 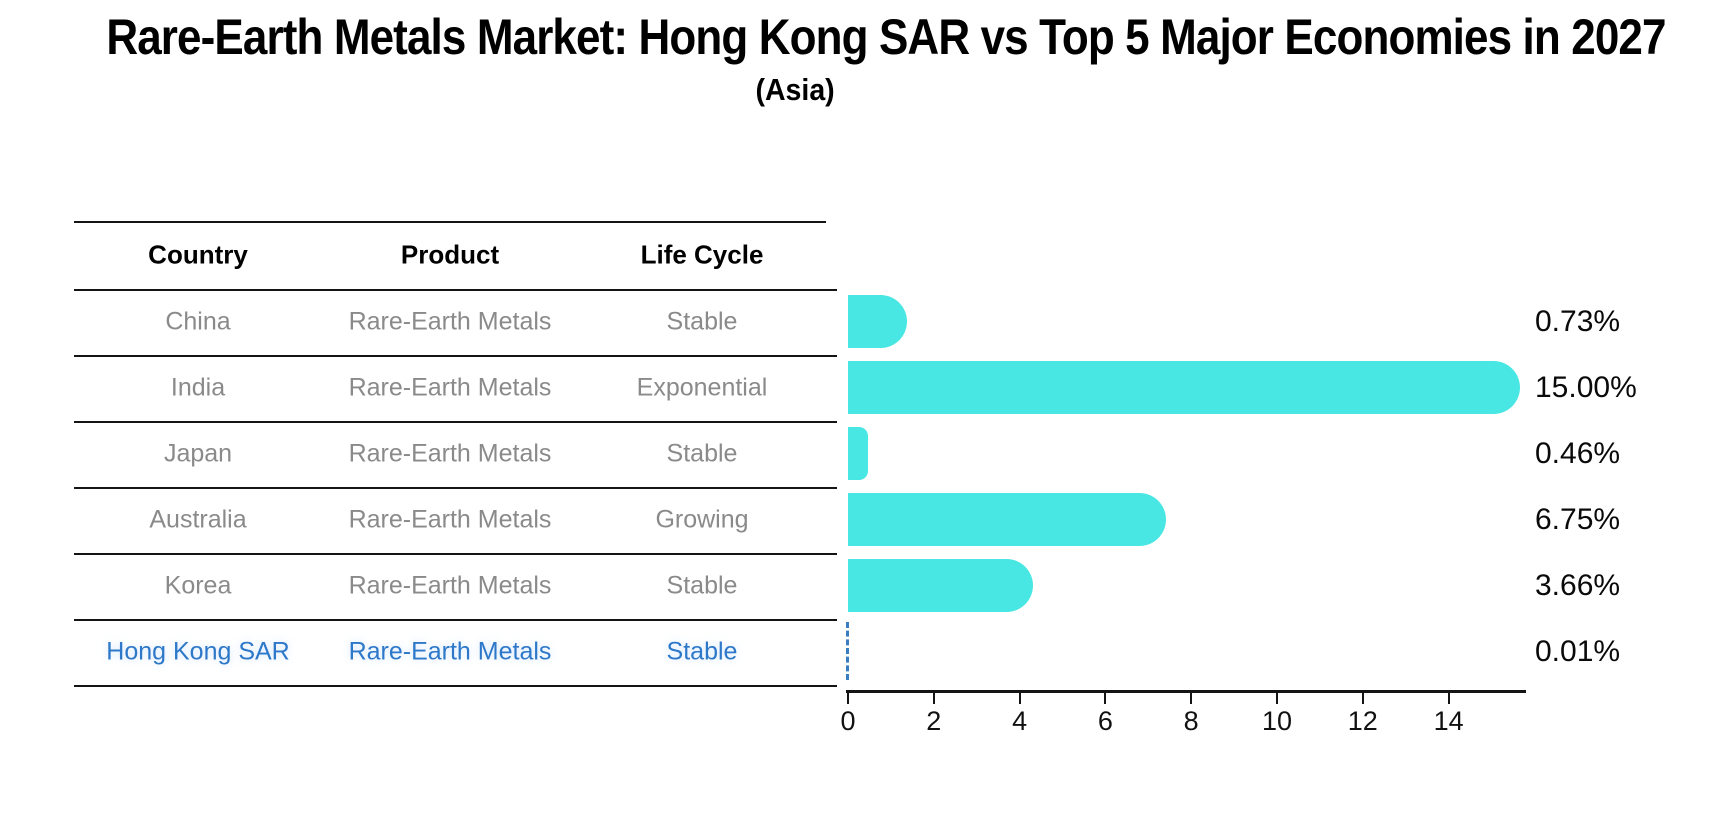 What do you see at coordinates (940, 585) in the screenshot?
I see `bar-korea` at bounding box center [940, 585].